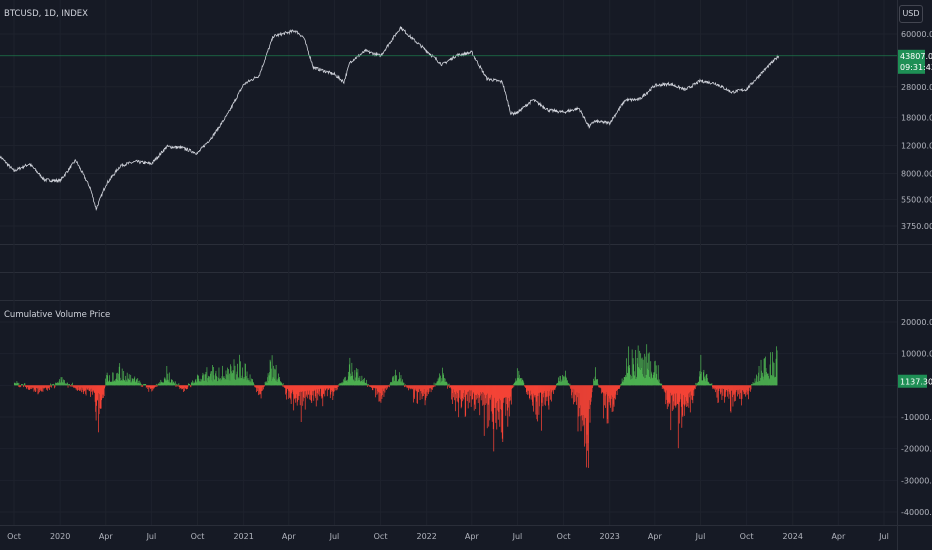  I want to click on price-axis, so click(914, 275).